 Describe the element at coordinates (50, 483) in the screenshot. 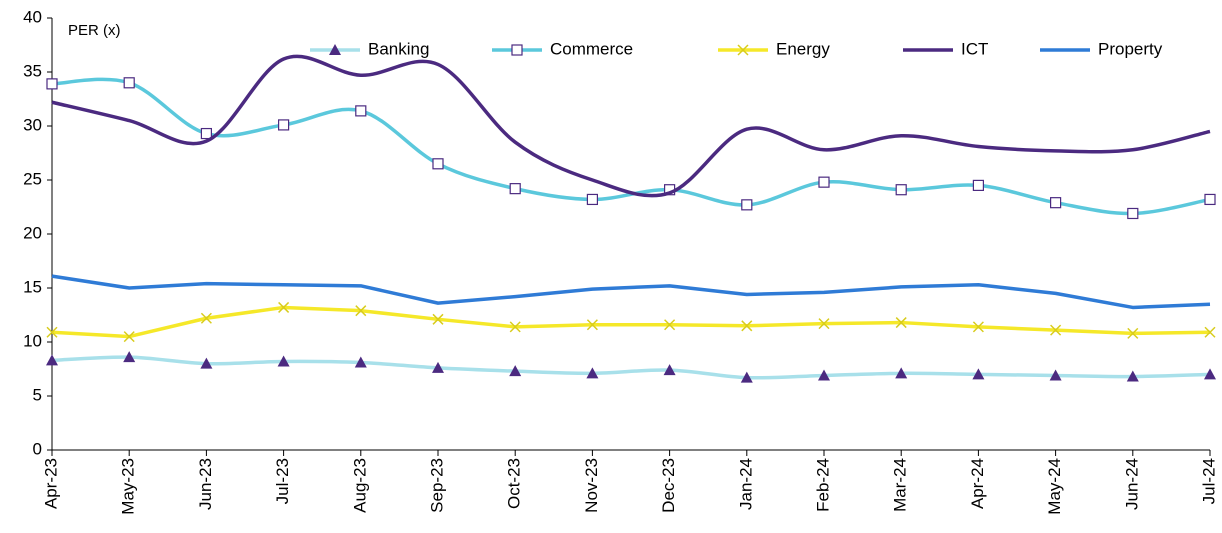

I see `x-tick-label: Apr-23` at that location.